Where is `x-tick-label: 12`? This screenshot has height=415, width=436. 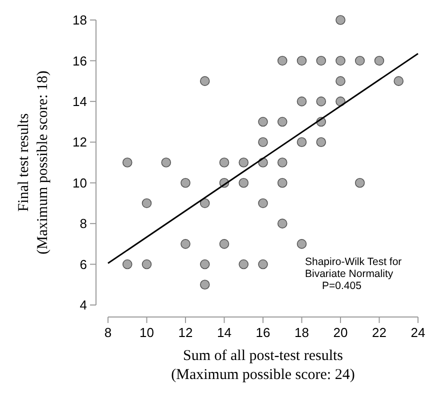 x-tick-label: 12 is located at coordinates (185, 332).